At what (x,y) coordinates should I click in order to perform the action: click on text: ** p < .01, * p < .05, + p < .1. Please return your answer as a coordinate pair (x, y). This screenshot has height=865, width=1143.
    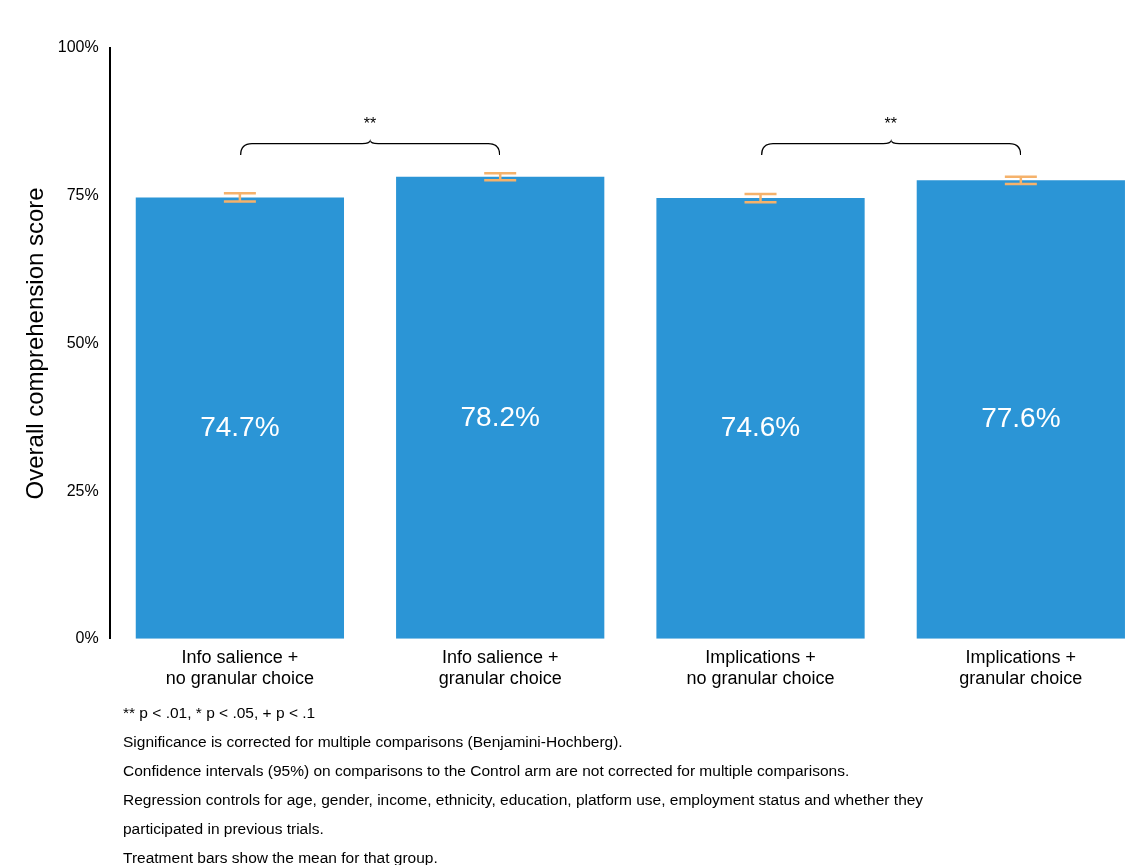
    Looking at the image, I should click on (220, 713).